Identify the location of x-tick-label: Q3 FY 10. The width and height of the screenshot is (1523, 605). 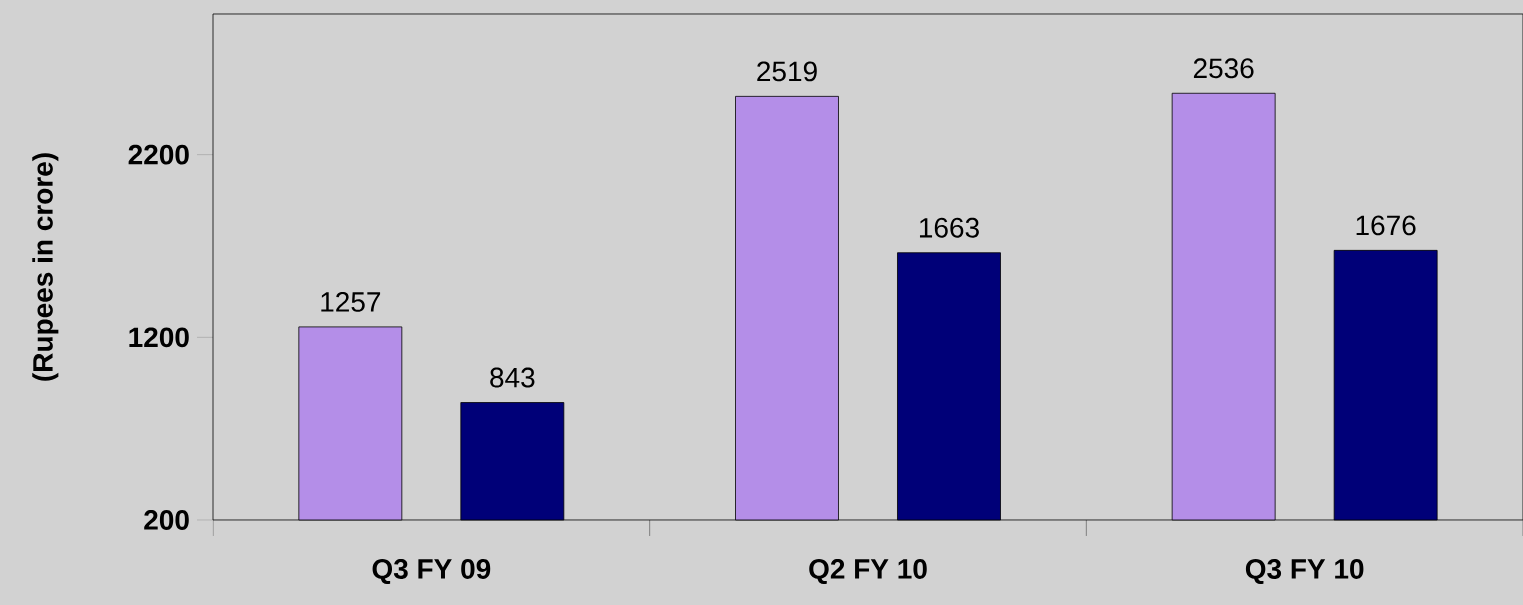
(1304, 572).